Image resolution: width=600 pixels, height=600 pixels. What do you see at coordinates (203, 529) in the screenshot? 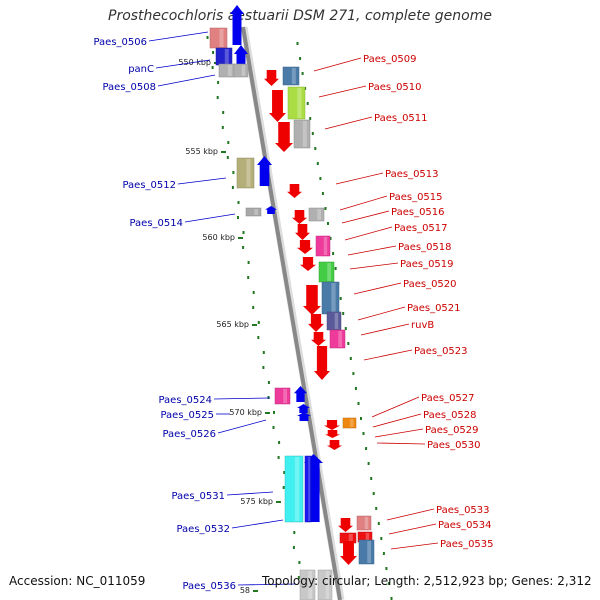
I see `gene-label-paes-0532: Paes_0532` at bounding box center [203, 529].